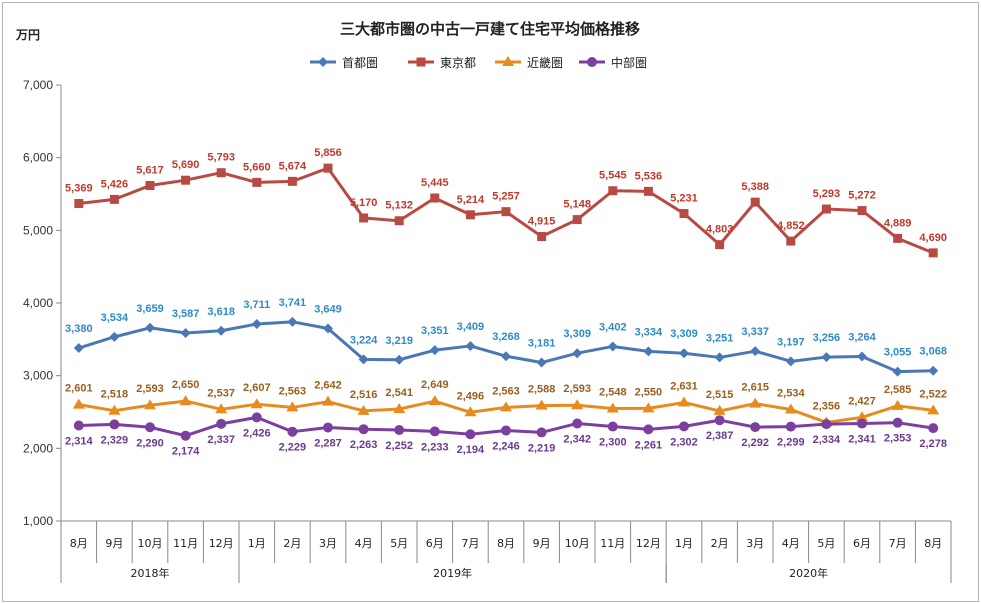  Describe the element at coordinates (506, 446) in the screenshot. I see `data-label: 2,246` at that location.